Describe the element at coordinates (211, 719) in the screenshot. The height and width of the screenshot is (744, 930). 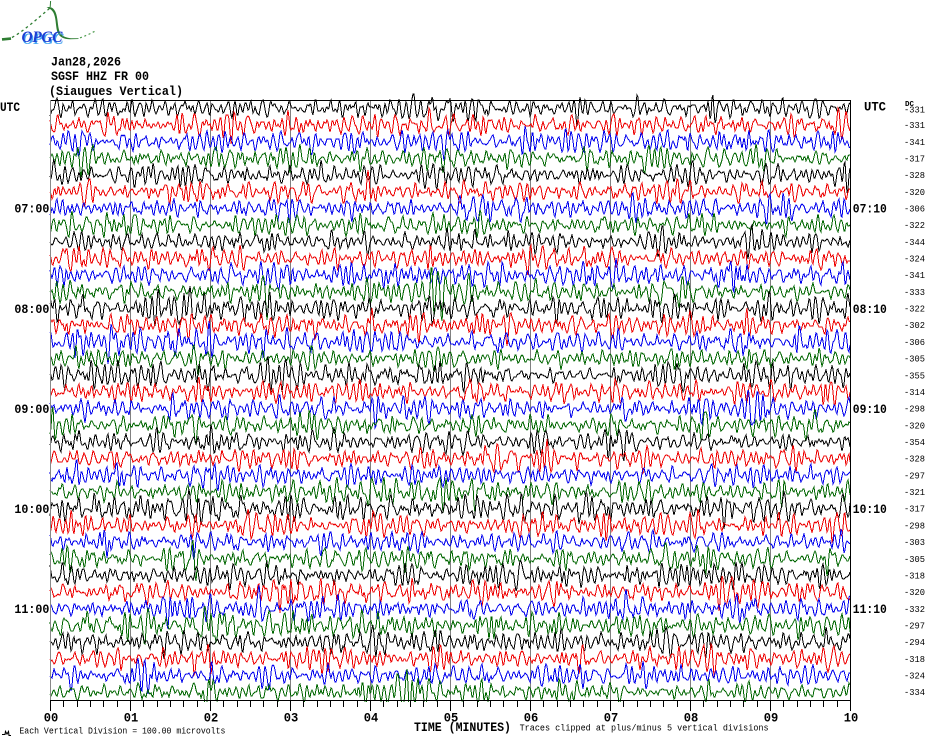
I see `svg-text: 02` at that location.